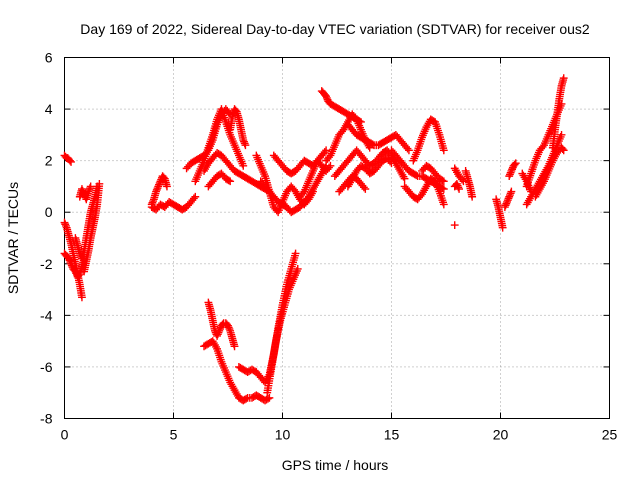 Image resolution: width=640 pixels, height=480 pixels. I want to click on y-tick-label: -8, so click(46, 419).